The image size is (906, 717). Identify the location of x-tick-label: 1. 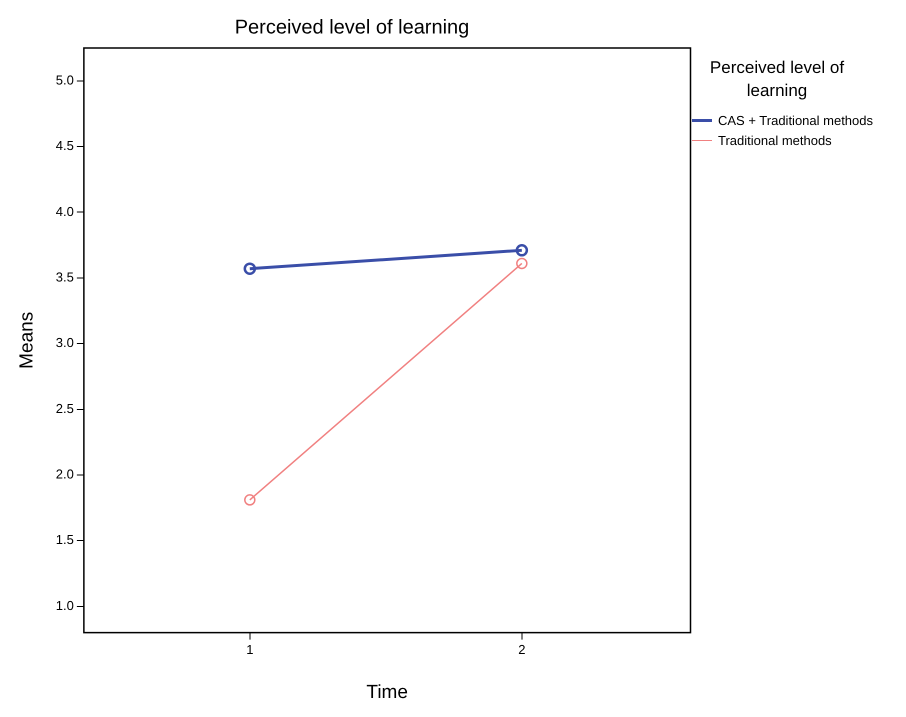
(250, 649).